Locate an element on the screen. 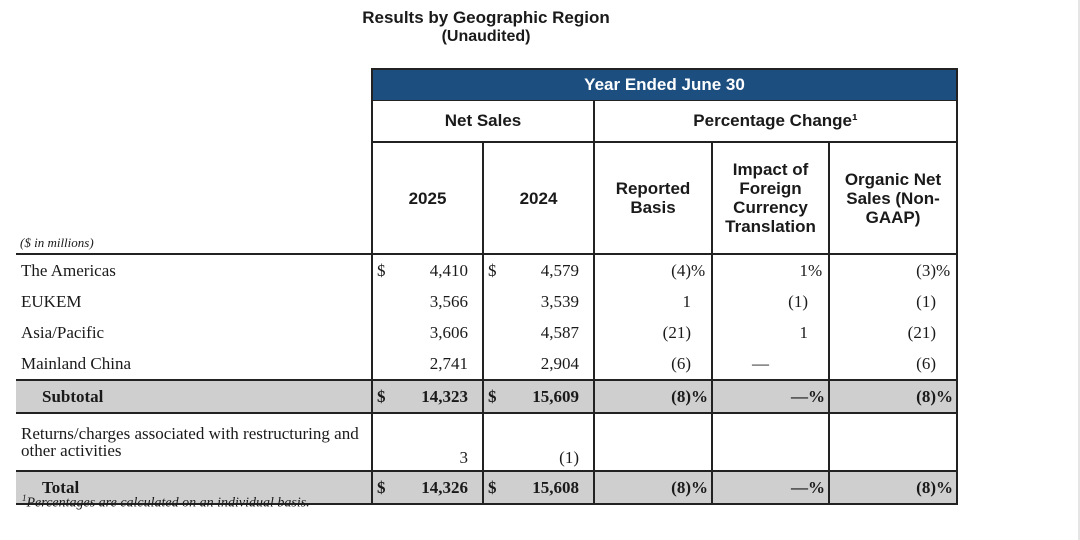 The width and height of the screenshot is (1080, 540). header-group-row: Net Sales Percentage Change¹ is located at coordinates (487, 121).